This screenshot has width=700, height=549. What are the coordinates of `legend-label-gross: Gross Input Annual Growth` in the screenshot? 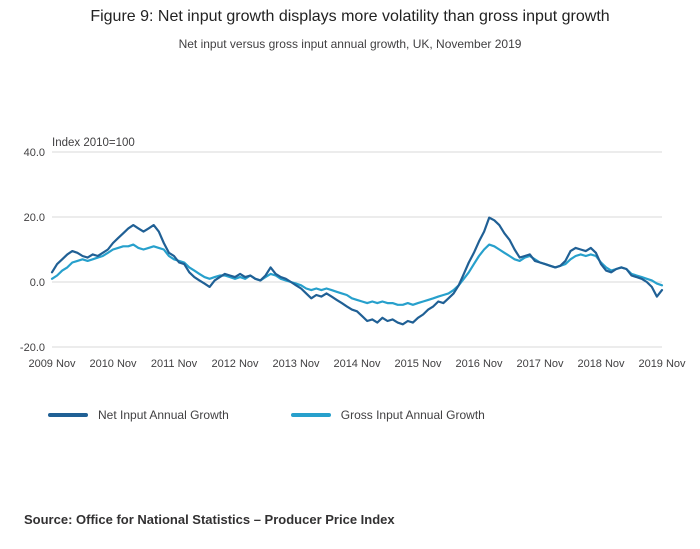 It's located at (412, 415).